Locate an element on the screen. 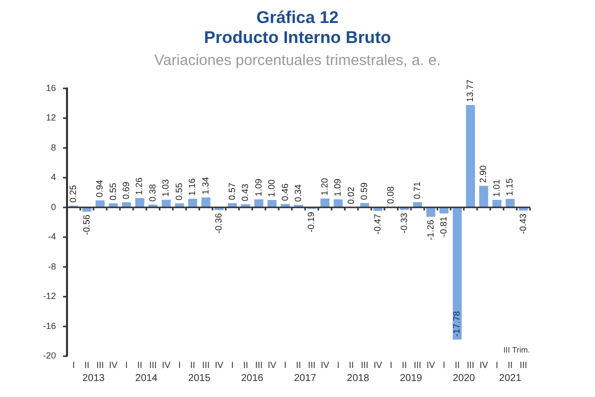 Image resolution: width=595 pixels, height=397 pixels. data-label: 0.34 is located at coordinates (297, 193).